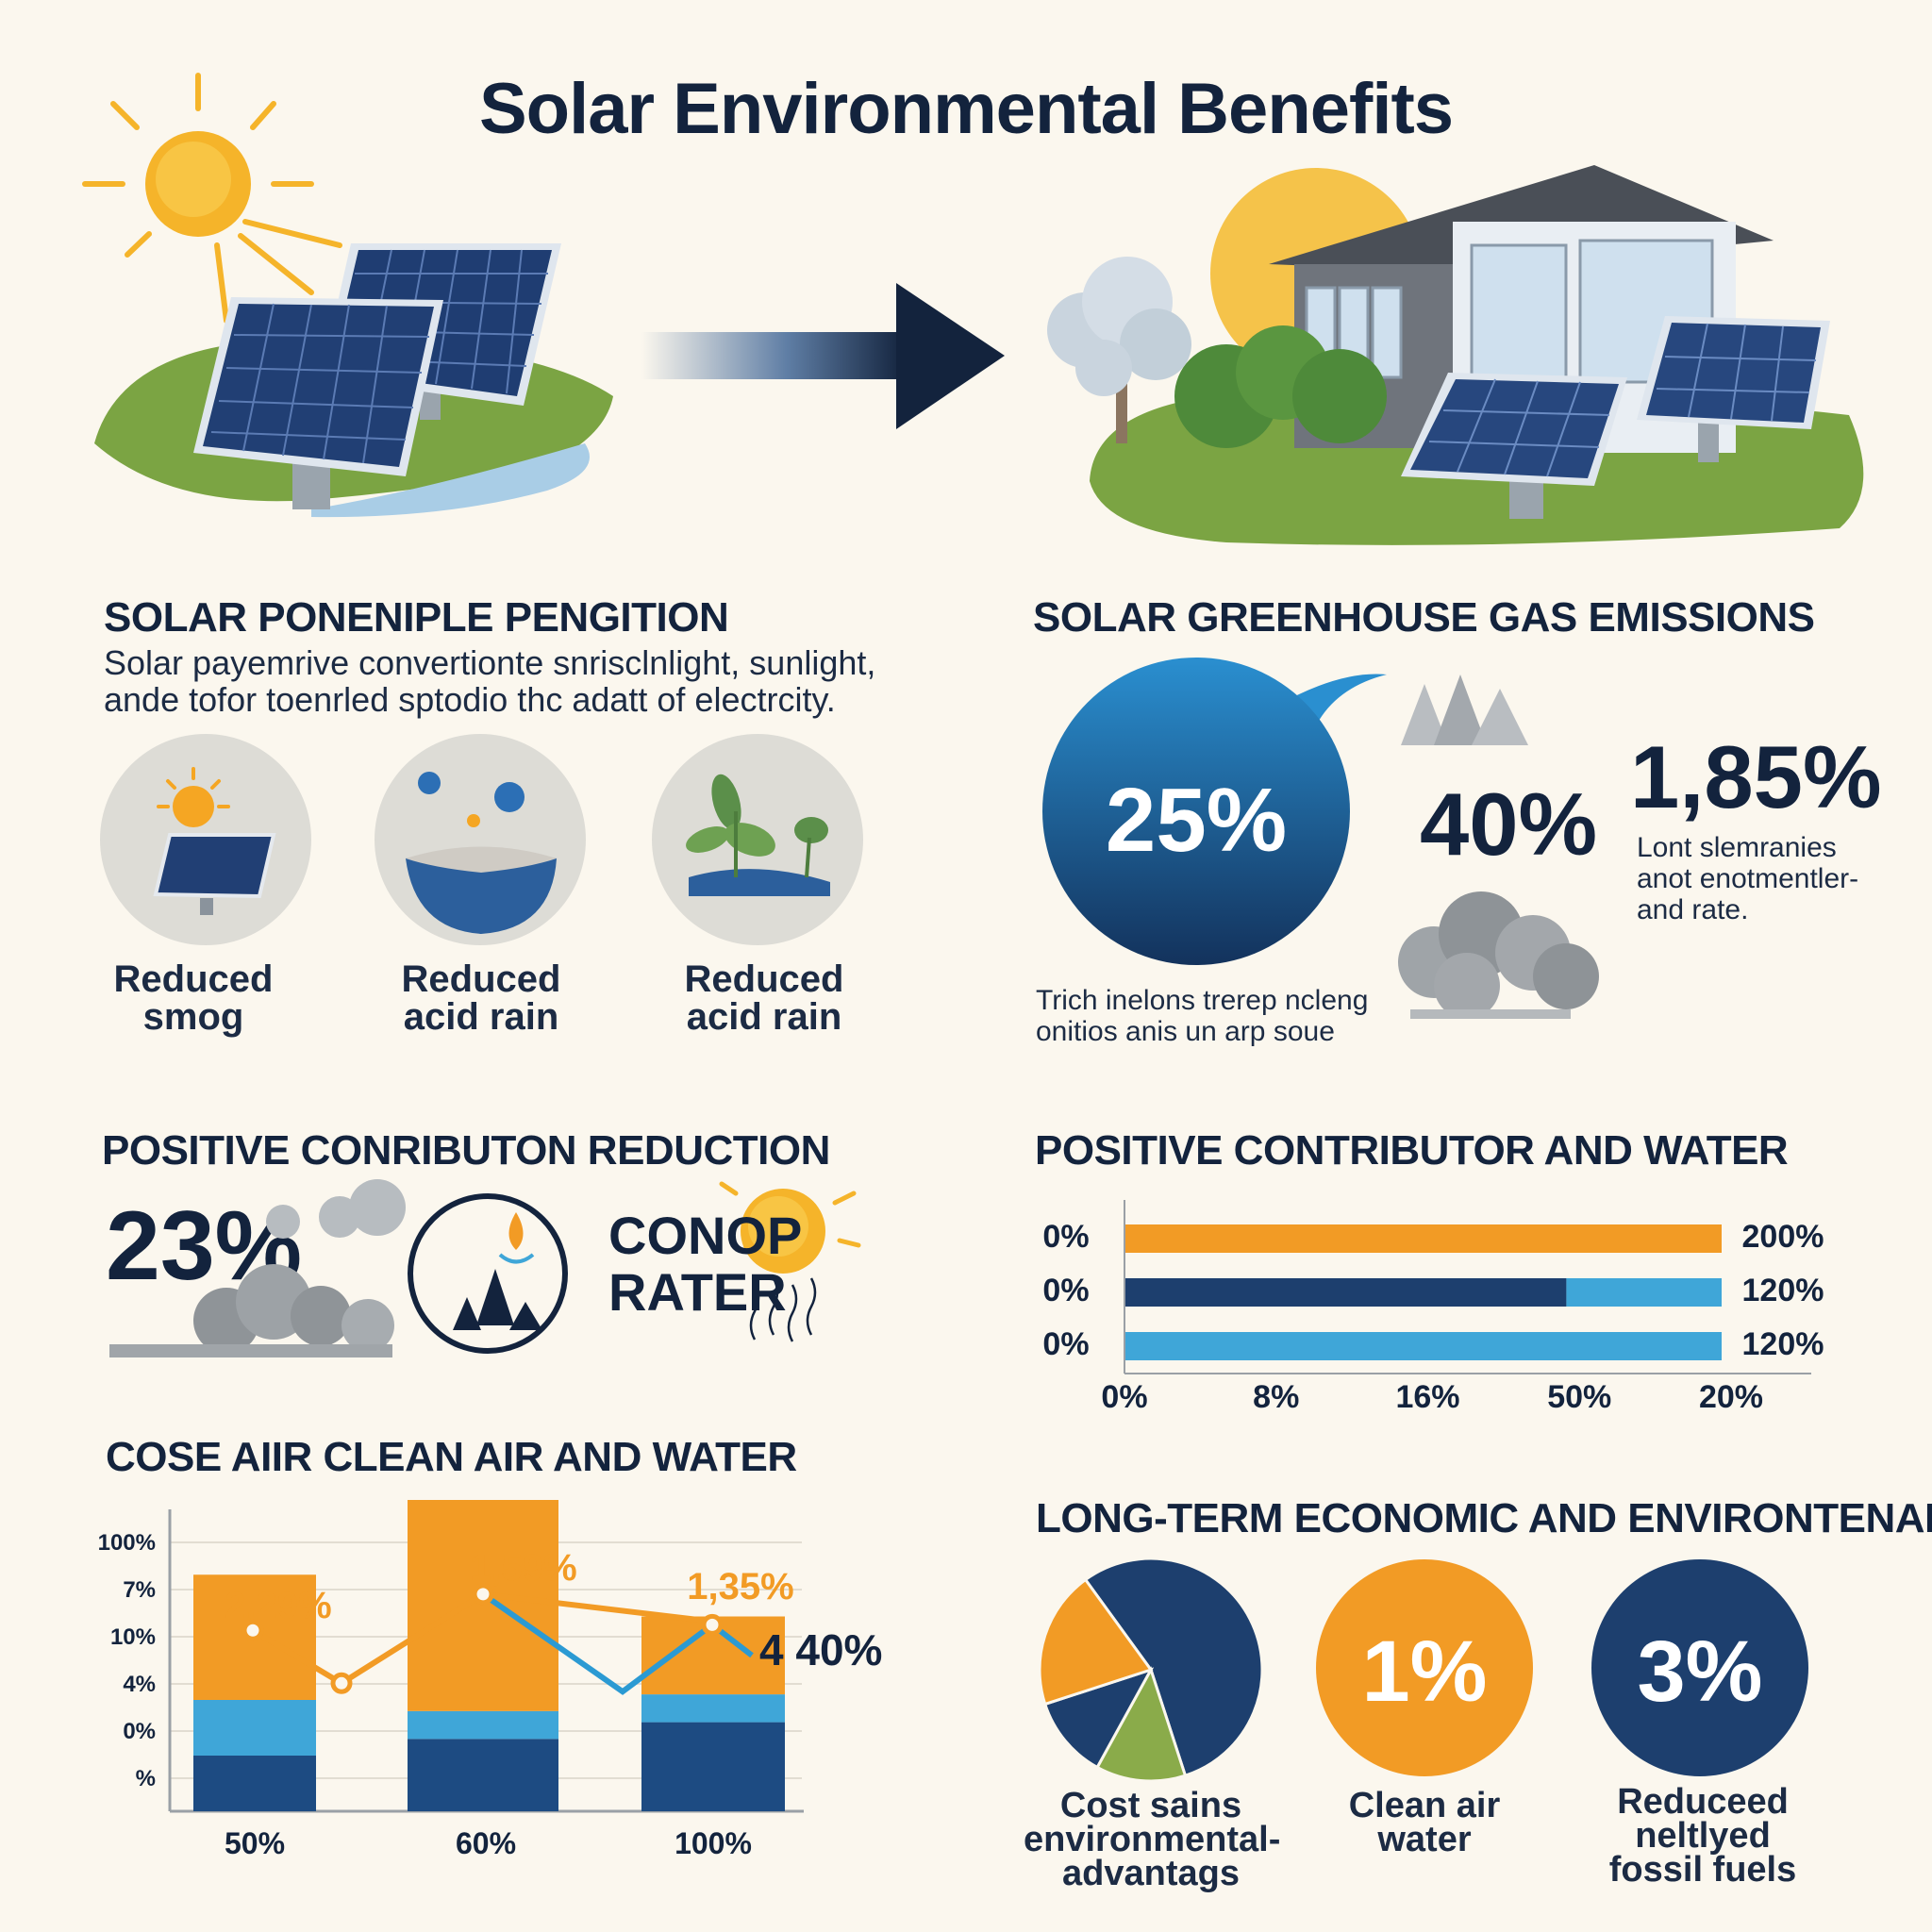 The image size is (1932, 1932). What do you see at coordinates (821, 1650) in the screenshot?
I see `airwater-extra-label: 4 40%` at bounding box center [821, 1650].